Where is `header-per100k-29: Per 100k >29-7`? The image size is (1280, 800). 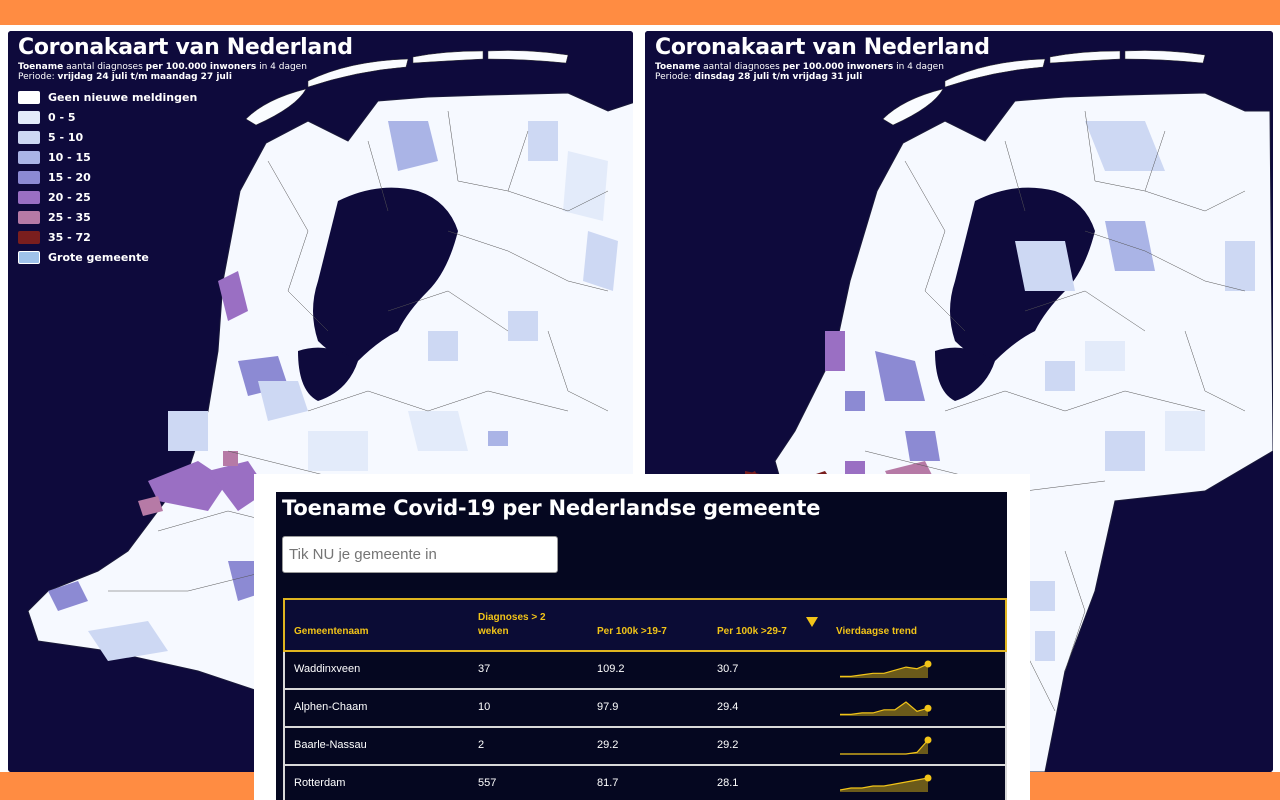
header-per100k-29: Per 100k >29-7 is located at coordinates (752, 631).